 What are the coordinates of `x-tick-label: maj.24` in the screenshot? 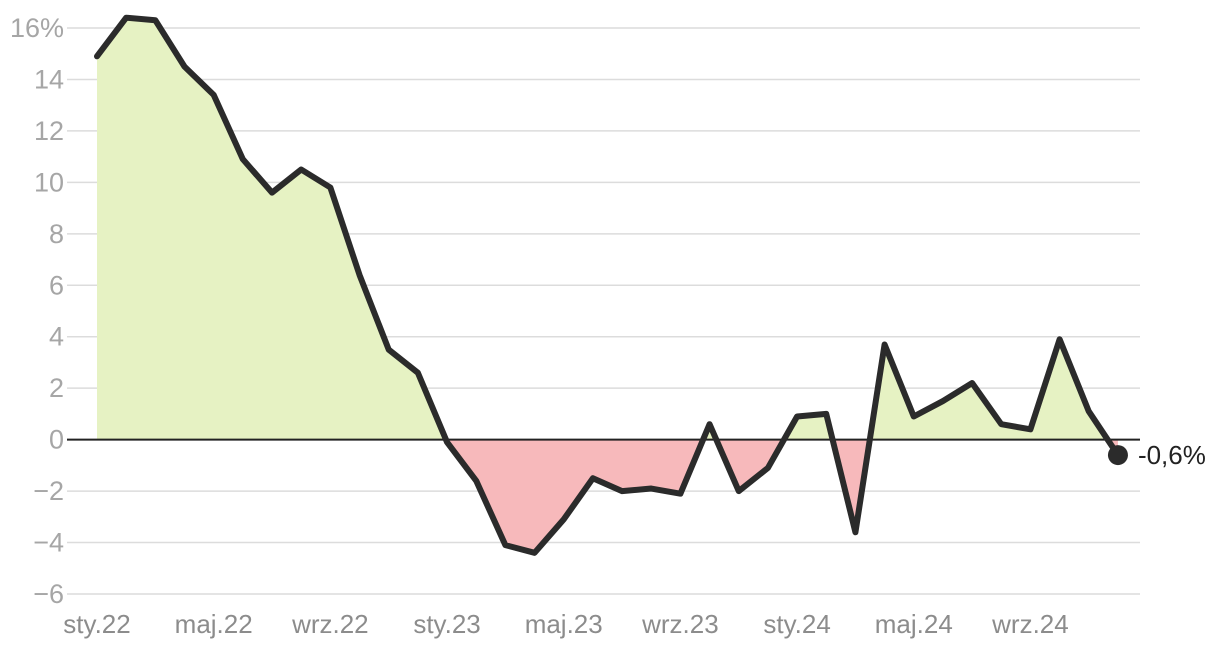 It's located at (914, 624).